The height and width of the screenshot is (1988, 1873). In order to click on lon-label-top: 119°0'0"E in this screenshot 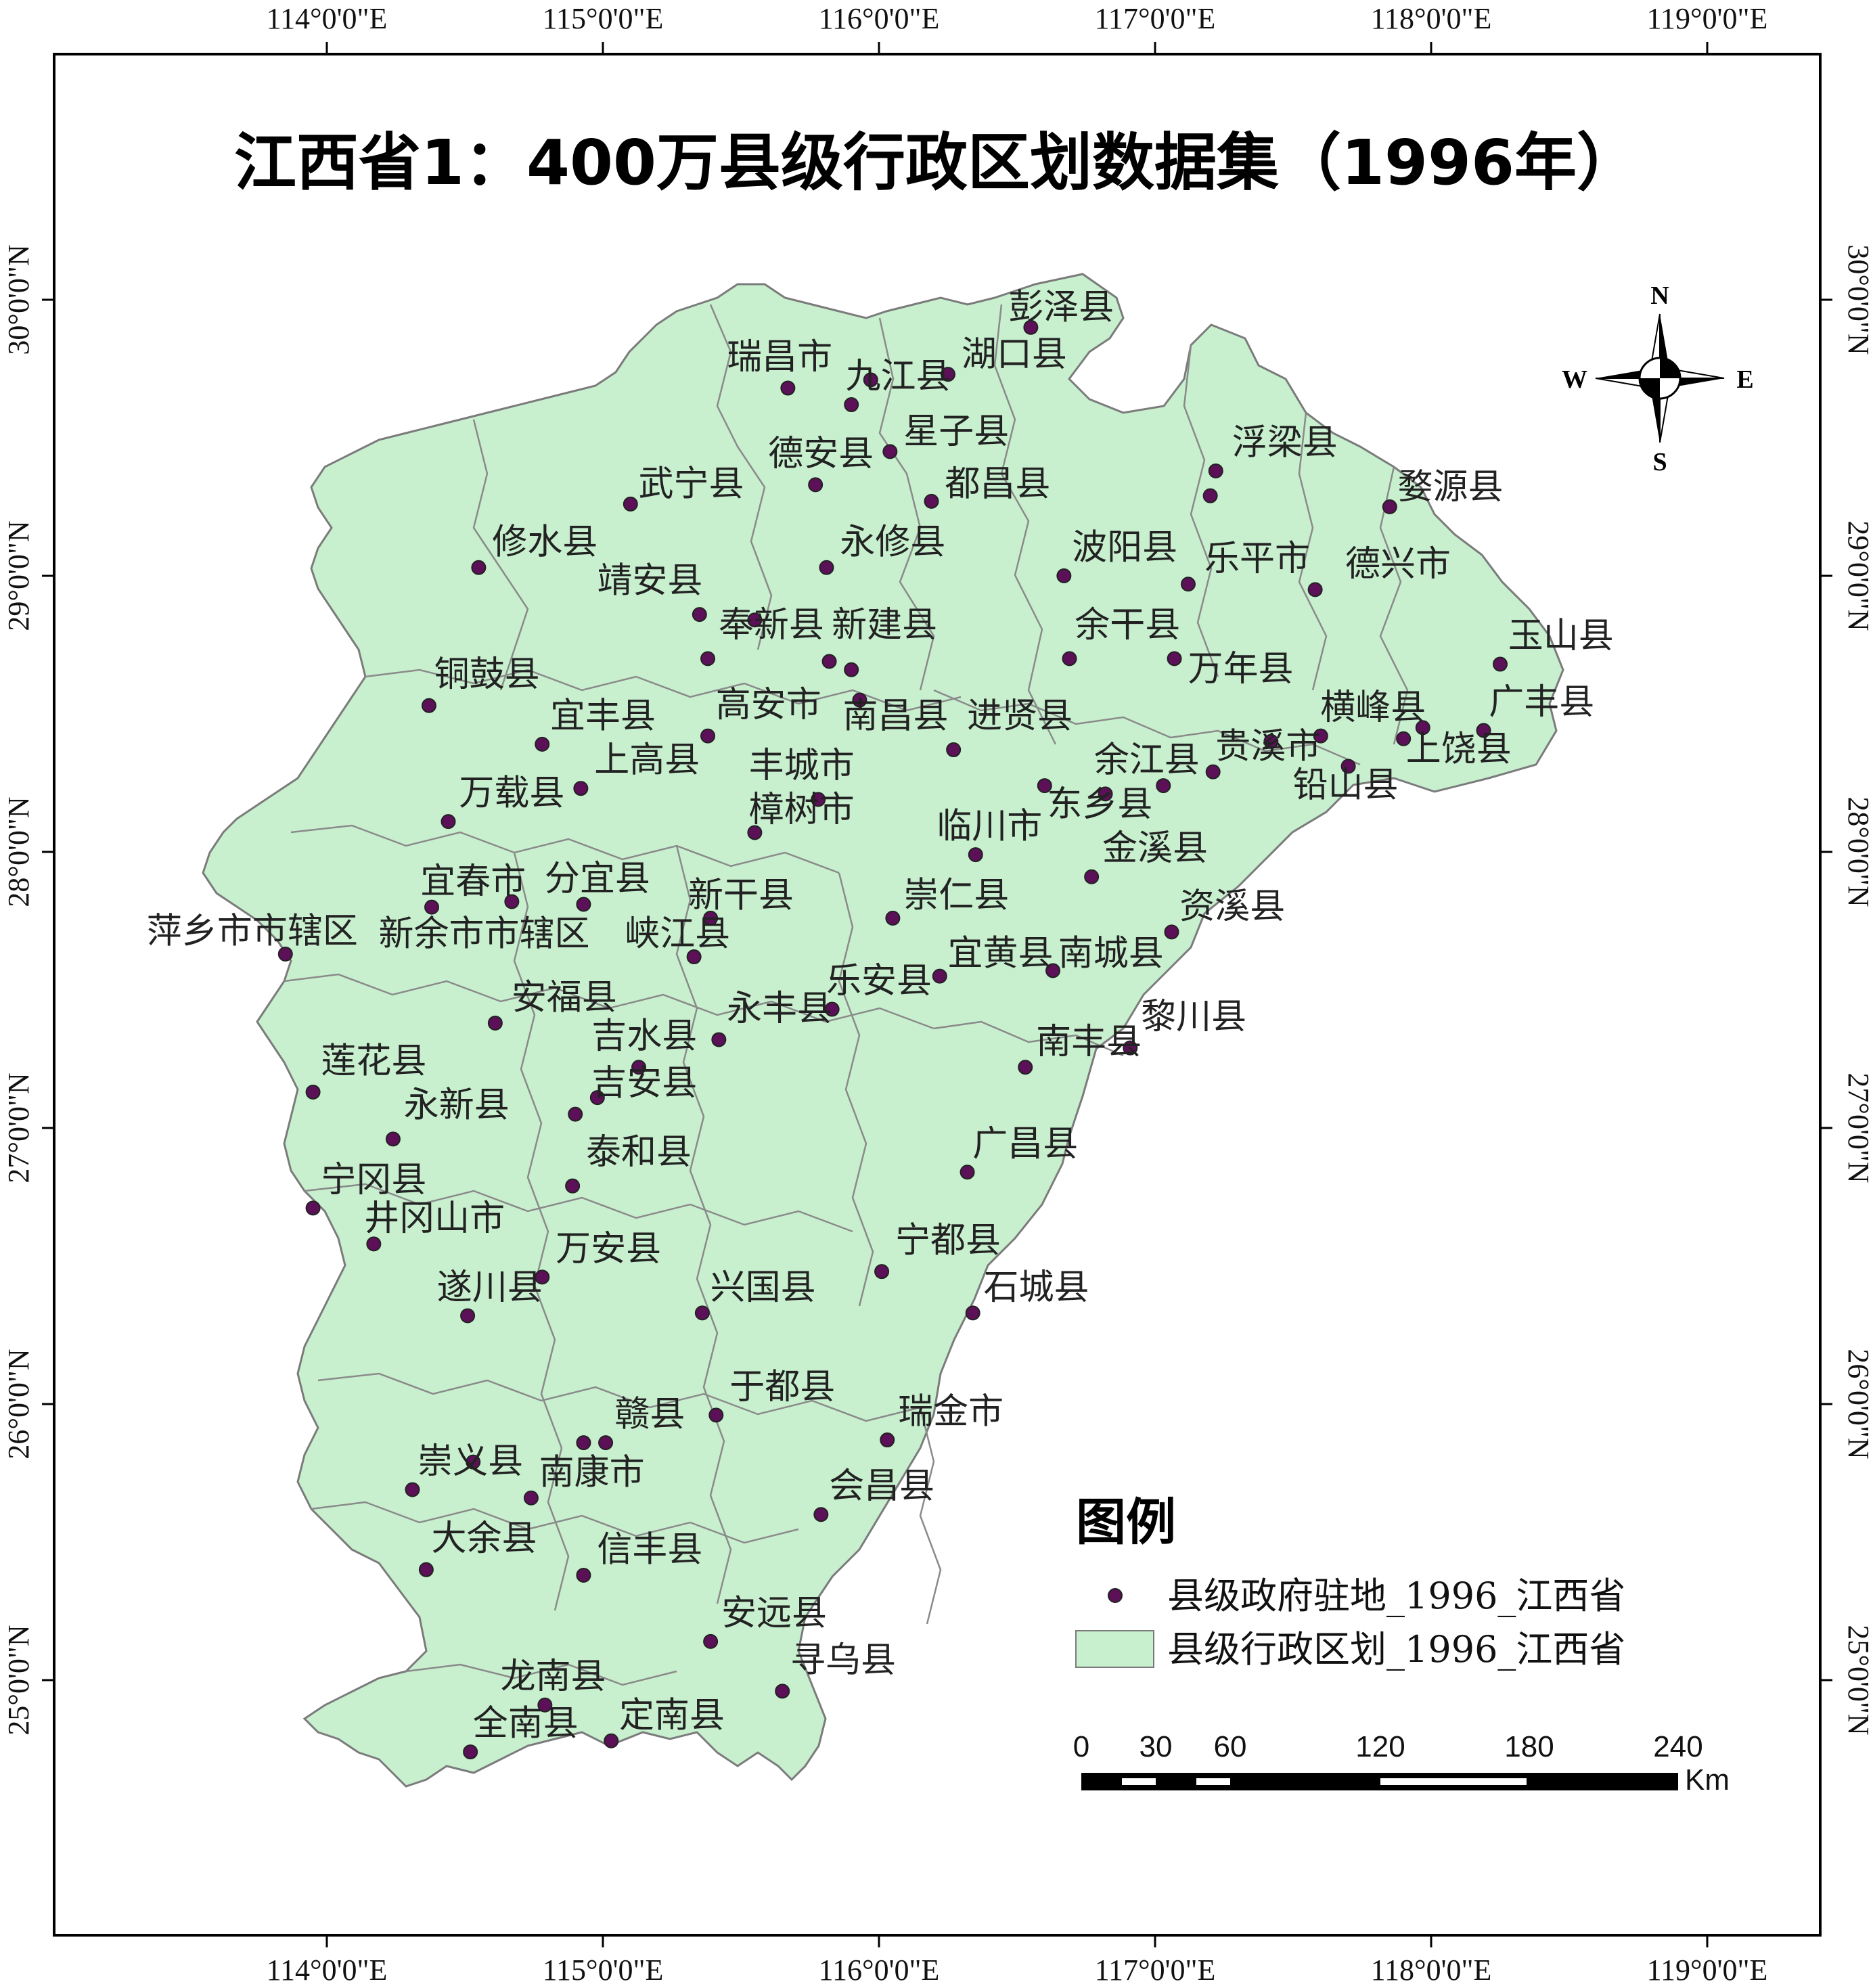, I will do `click(1707, 18)`.